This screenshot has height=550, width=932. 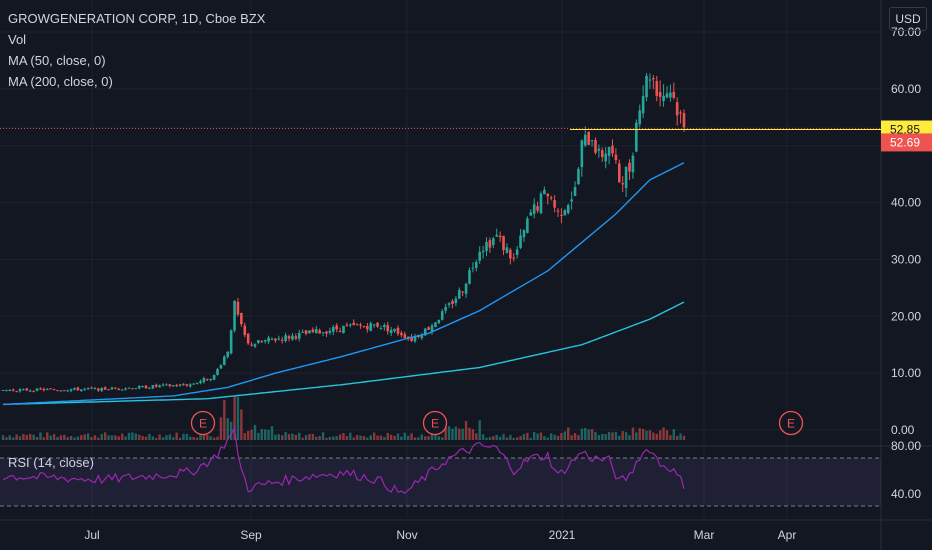 What do you see at coordinates (791, 423) in the screenshot?
I see `earnings-marker: E` at bounding box center [791, 423].